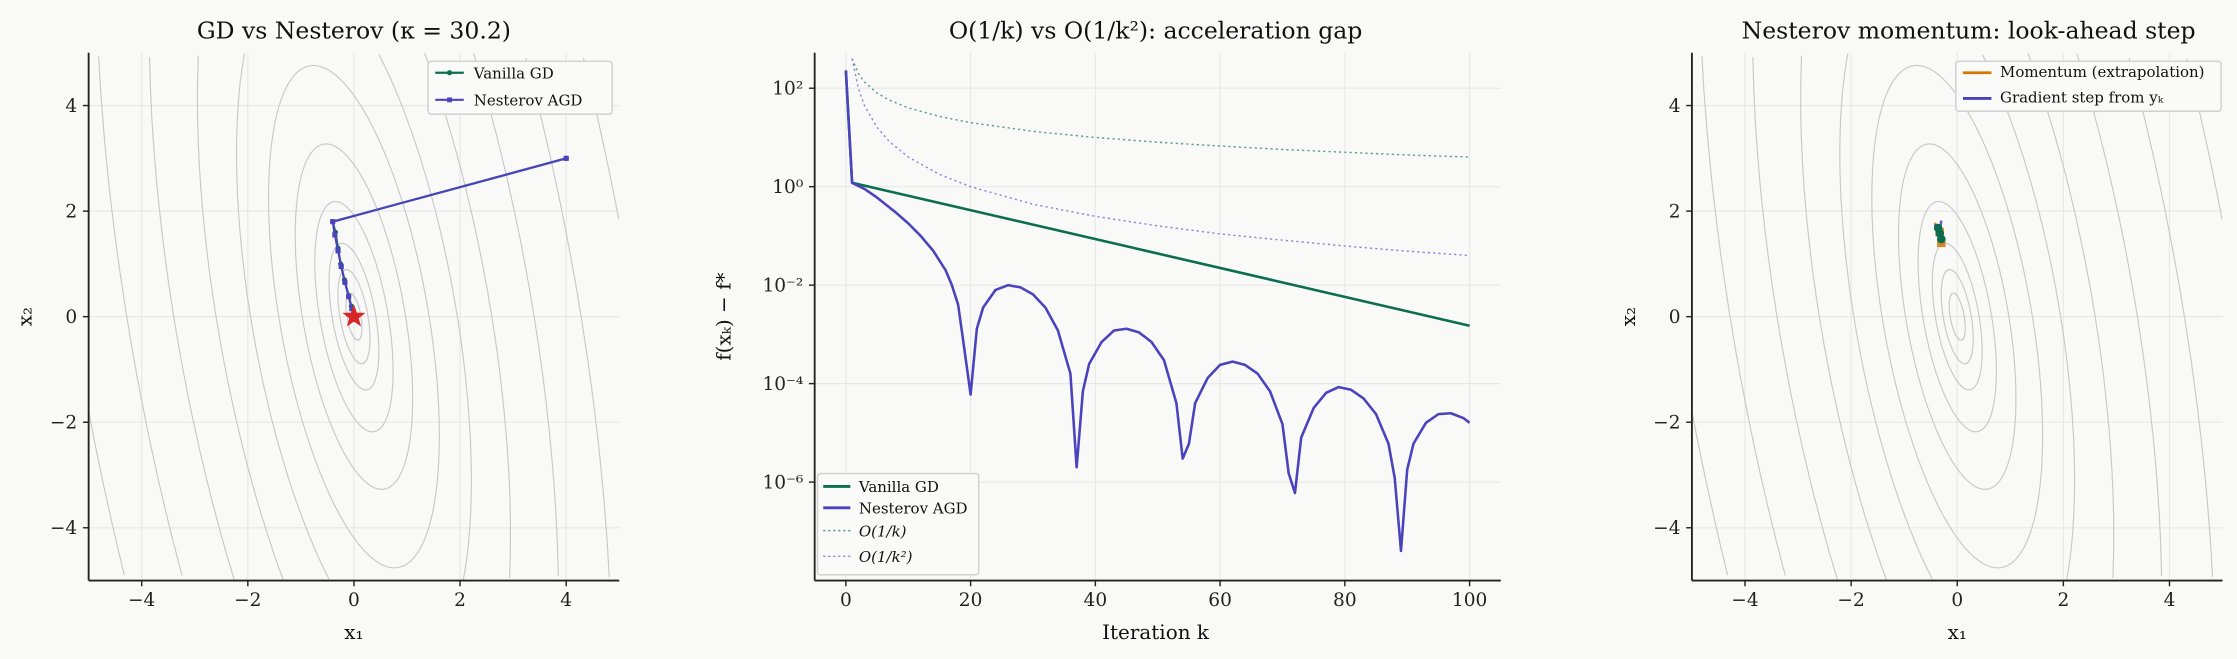 The image size is (2237, 659). Describe the element at coordinates (782, 286) in the screenshot. I see `y-tick-label: 10⁻²` at that location.